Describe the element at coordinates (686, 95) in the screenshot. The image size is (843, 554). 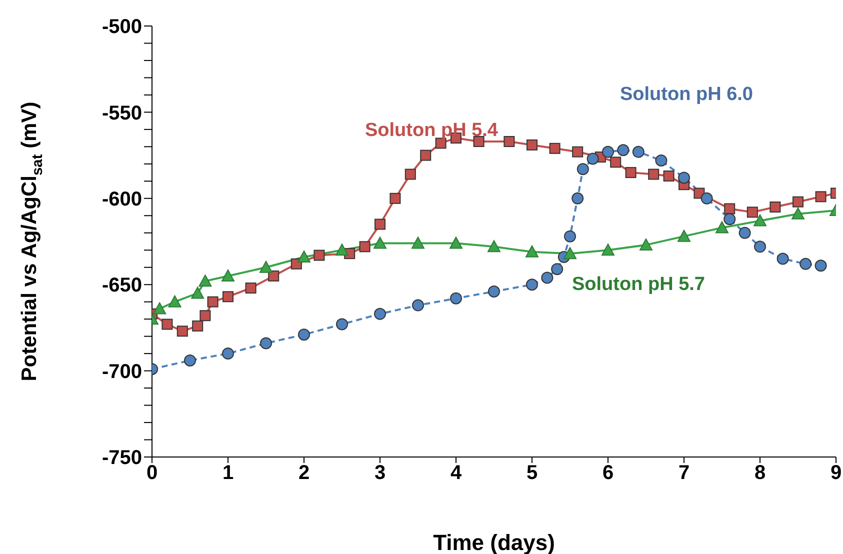
I see `text: Soluton pH 6.0` at that location.